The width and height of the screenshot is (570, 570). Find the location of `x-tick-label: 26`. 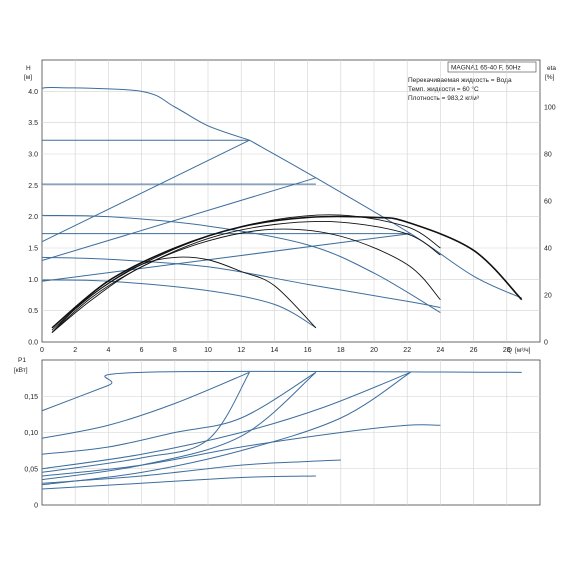

x-tick-label: 26 is located at coordinates (474, 350).